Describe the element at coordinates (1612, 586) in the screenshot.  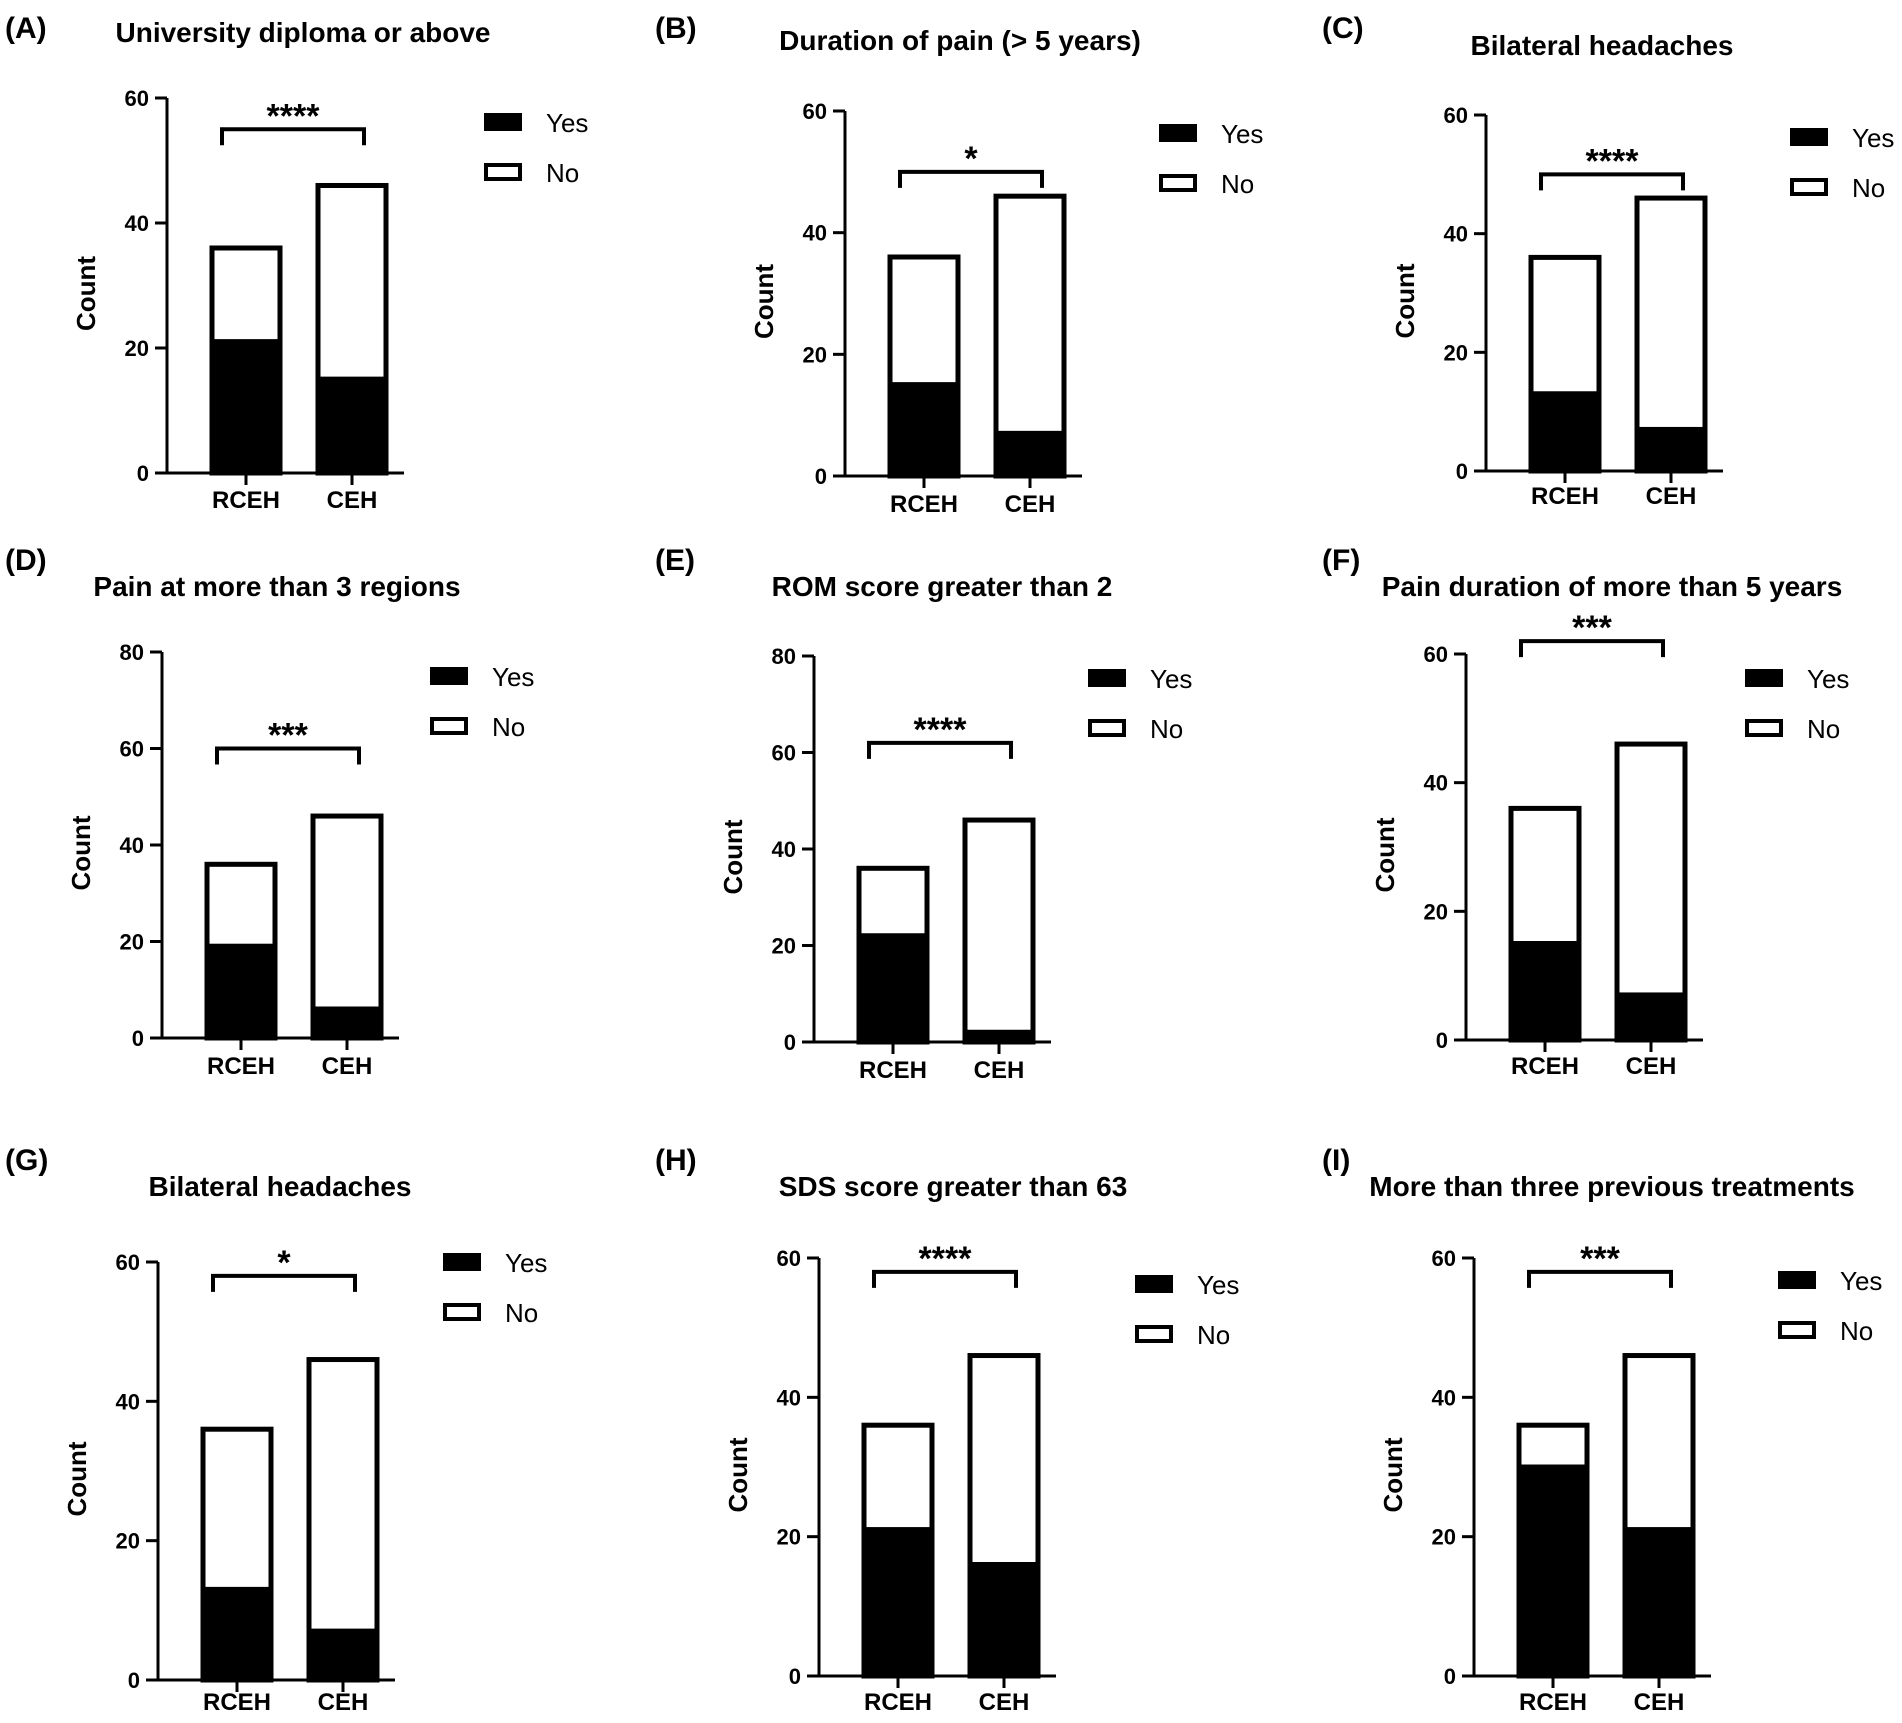
I see `chart-title: Pain duration of more than 5 years` at that location.